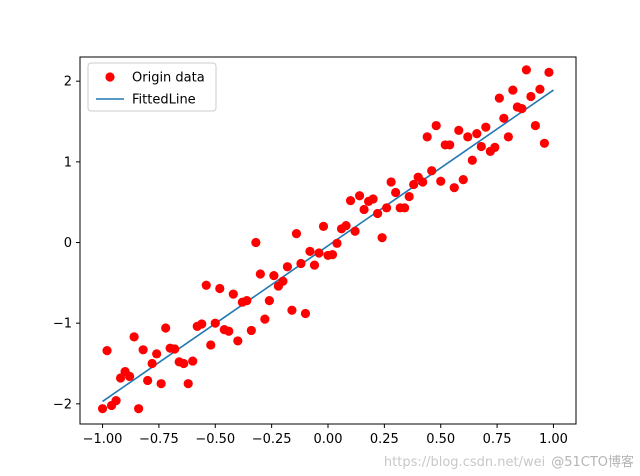 The height and width of the screenshot is (476, 640). Describe the element at coordinates (328, 439) in the screenshot. I see `x-tick-label: 0.00` at that location.